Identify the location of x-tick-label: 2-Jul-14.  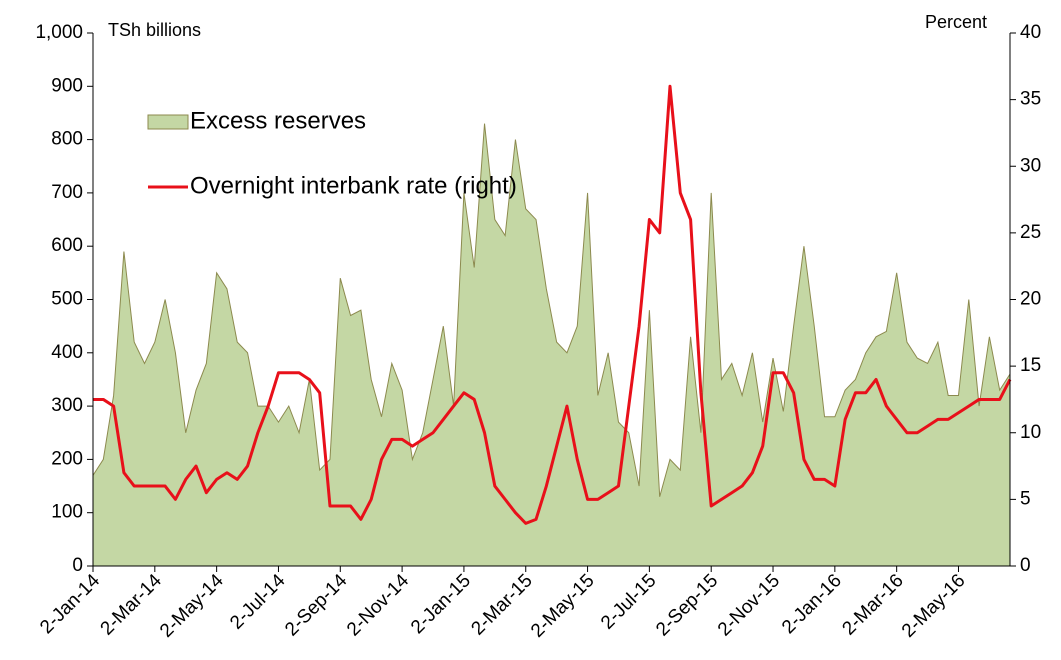
(258, 602).